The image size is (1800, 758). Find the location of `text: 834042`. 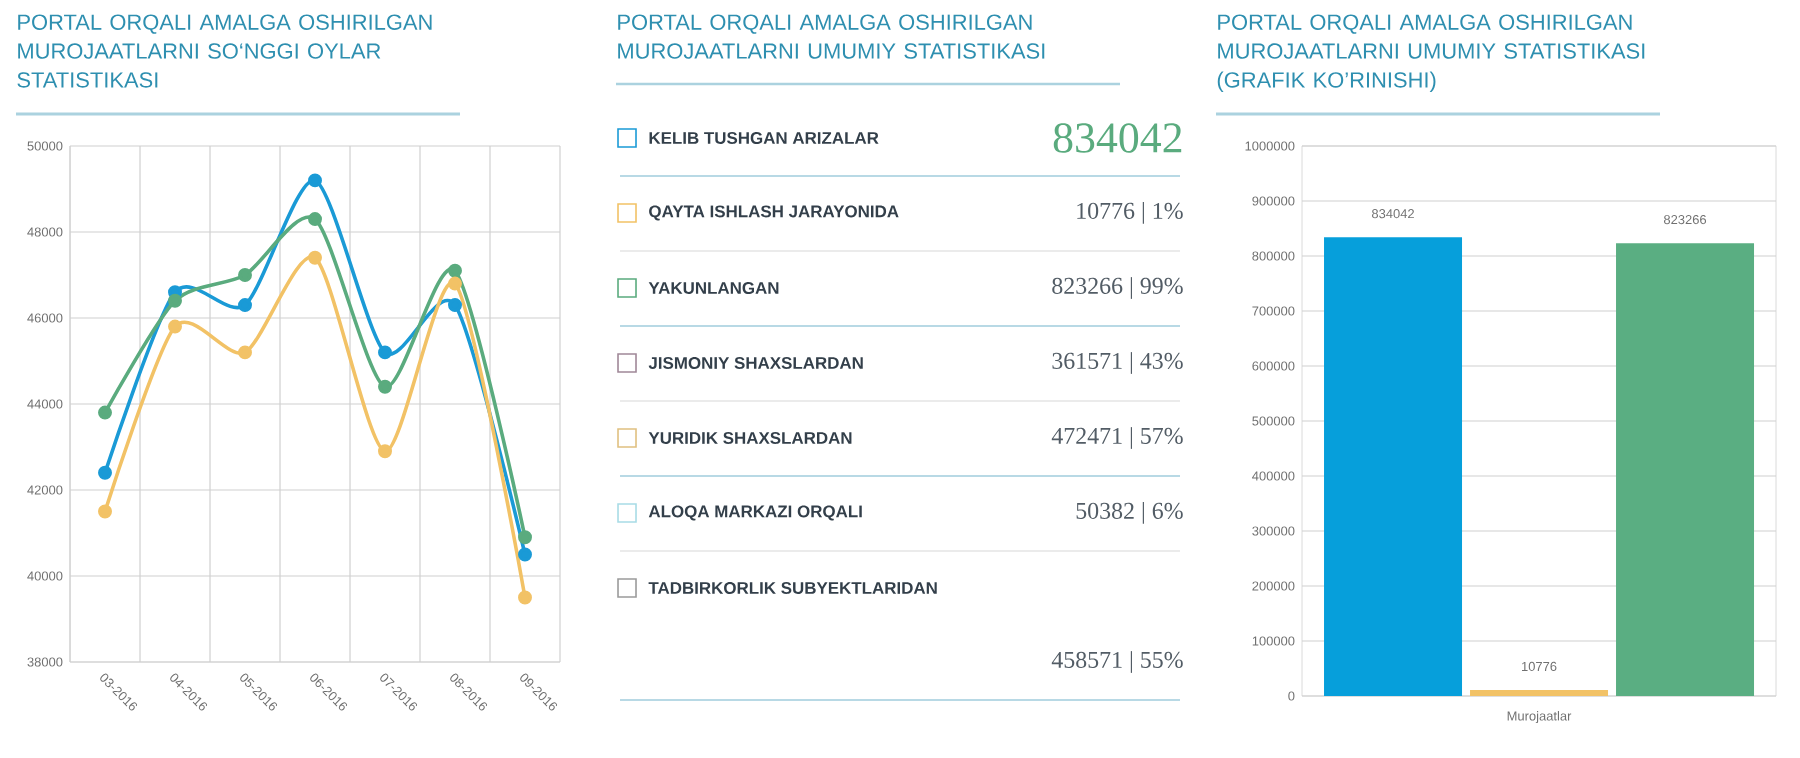

text: 834042 is located at coordinates (1117, 138).